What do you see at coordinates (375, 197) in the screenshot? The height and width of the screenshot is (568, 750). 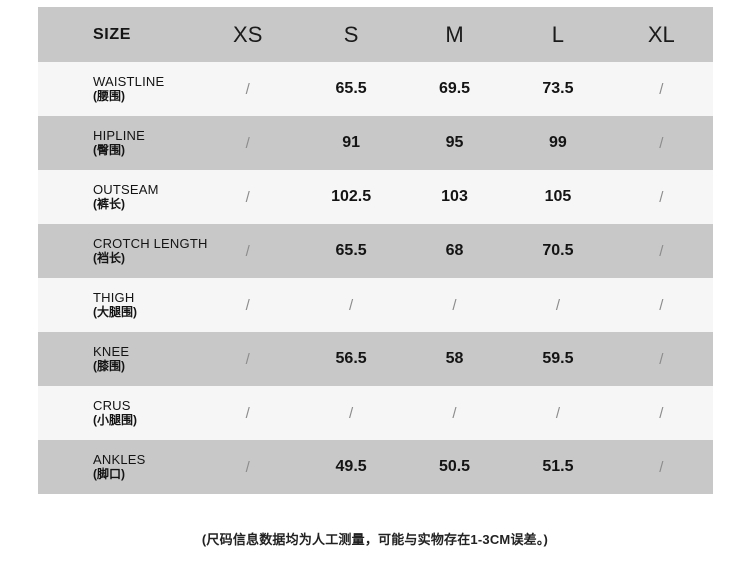 I see `table-row-outseam: OUTSEAM (裤长) / 102.5 103 105 /` at bounding box center [375, 197].